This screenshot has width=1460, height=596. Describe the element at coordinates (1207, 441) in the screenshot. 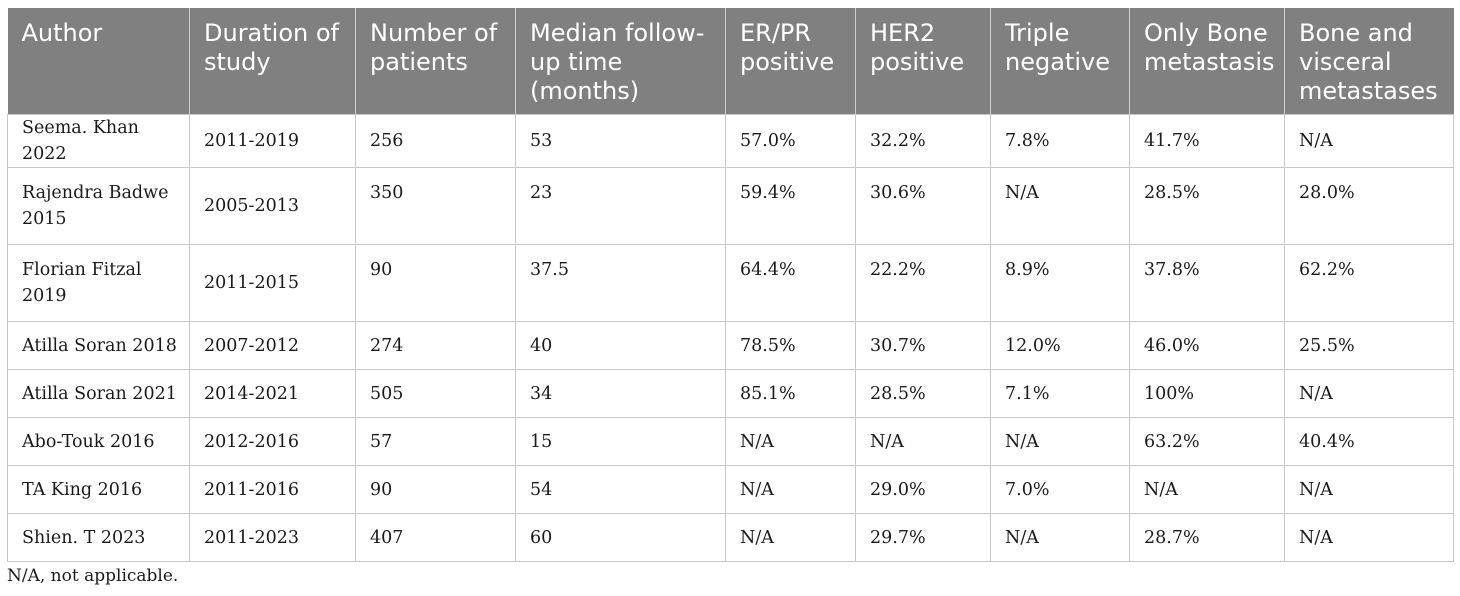

I see `cell-only-bone: 63.2%` at that location.